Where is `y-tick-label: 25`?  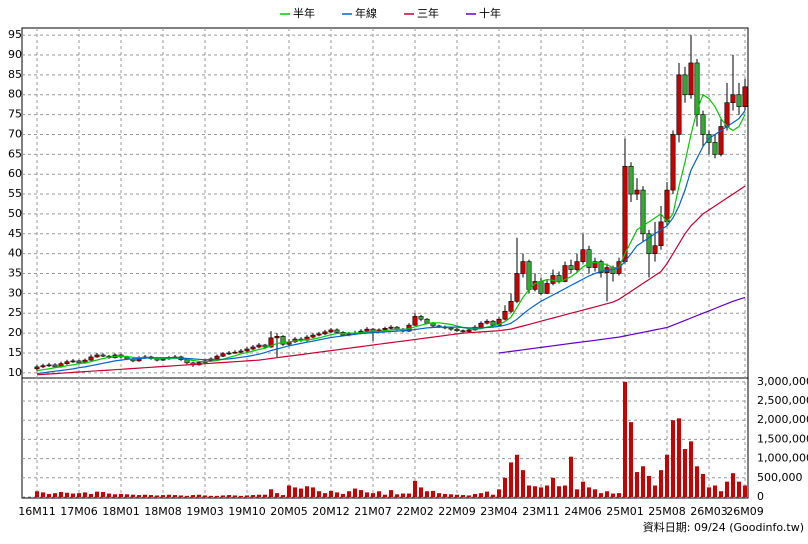 y-tick-label: 25 is located at coordinates (15, 312).